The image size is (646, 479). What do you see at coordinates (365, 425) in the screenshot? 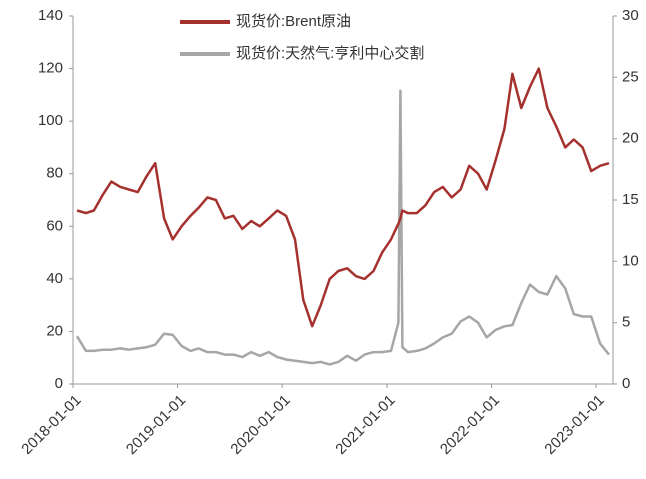
I see `x-tick-label: 2021-01-01` at bounding box center [365, 425].